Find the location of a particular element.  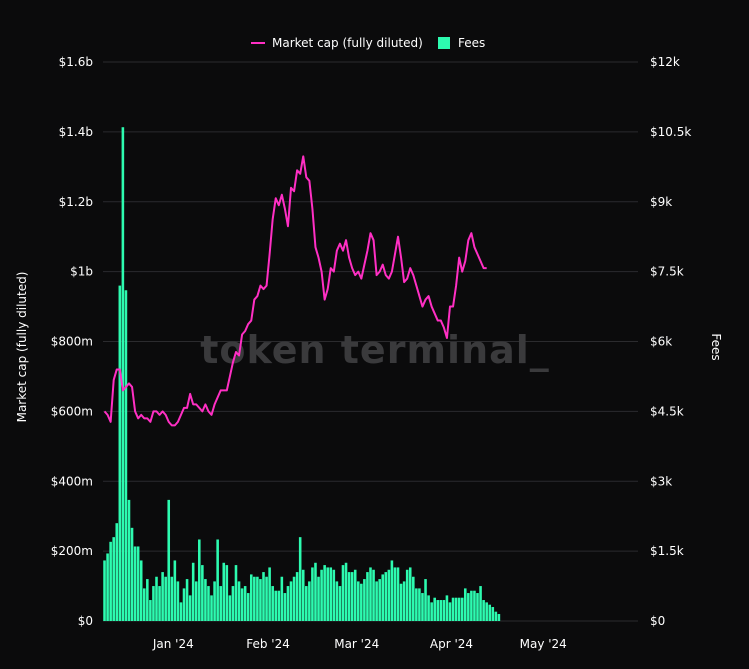

legend-item-market-cap: Market cap (fully diluted) is located at coordinates (337, 43).